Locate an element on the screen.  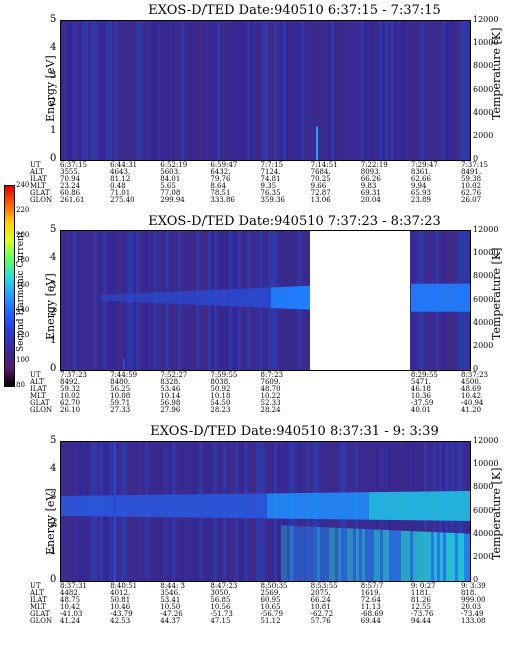
colorbar-tick: 160 is located at coordinates (23, 285).